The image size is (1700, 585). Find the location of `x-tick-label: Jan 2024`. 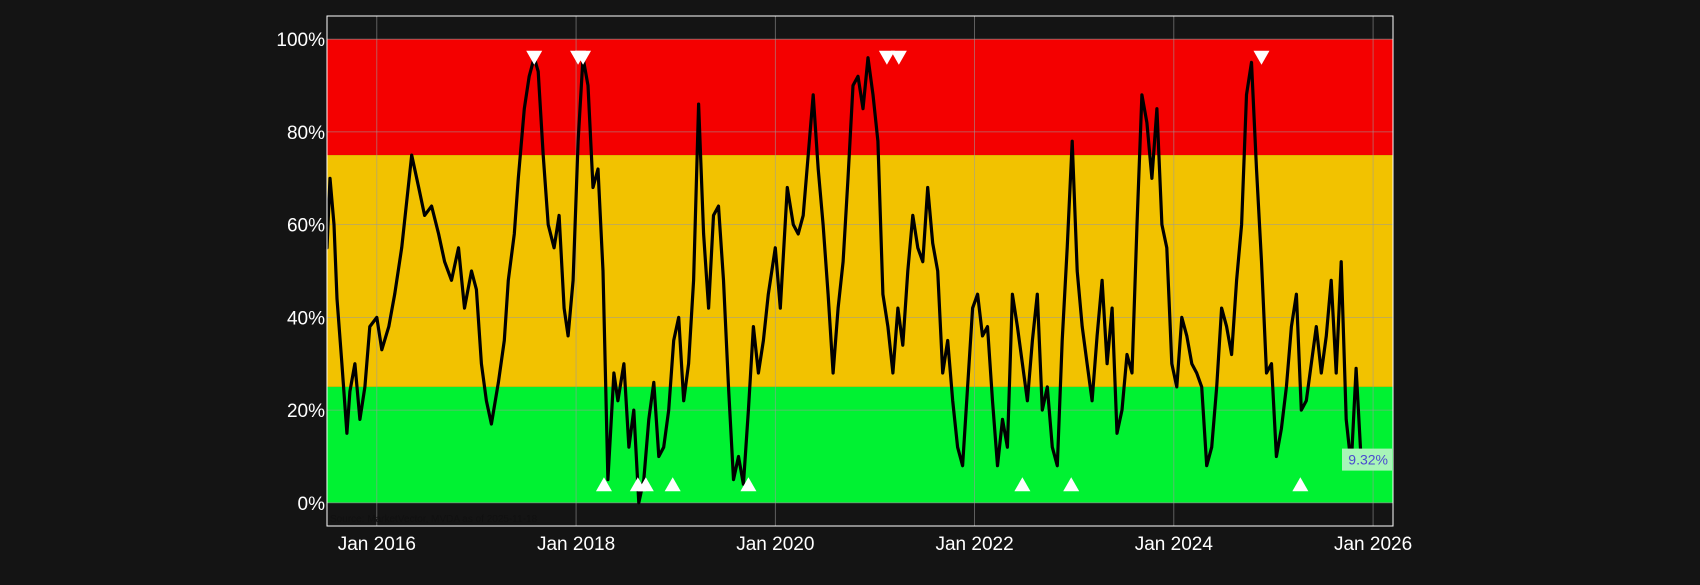

x-tick-label: Jan 2024 is located at coordinates (1174, 544).